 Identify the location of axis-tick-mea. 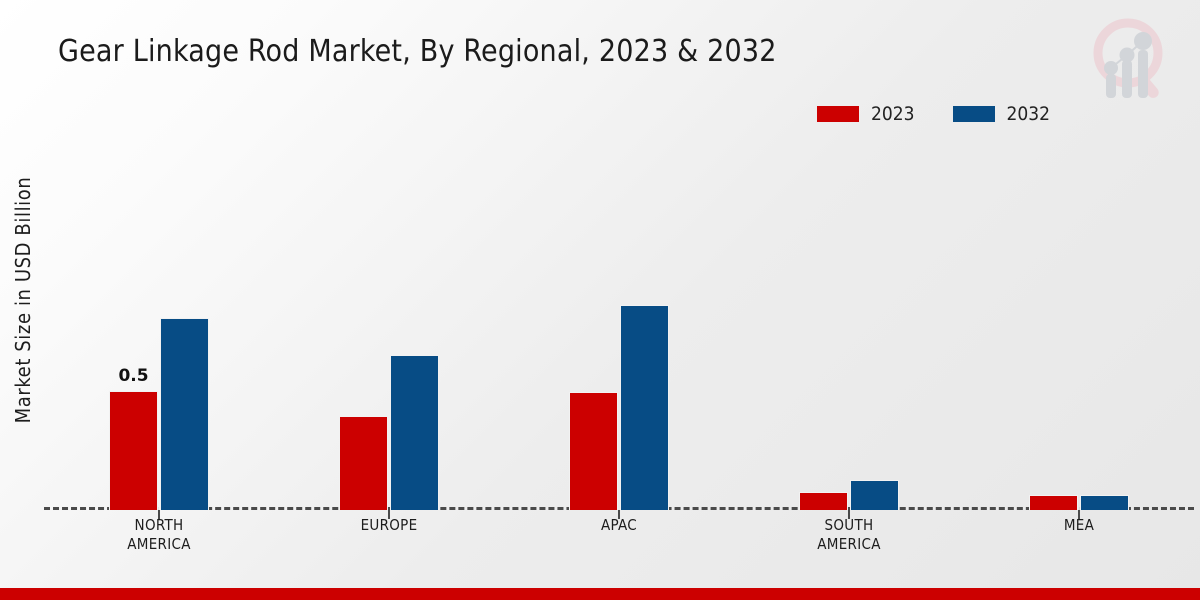
(1079, 514).